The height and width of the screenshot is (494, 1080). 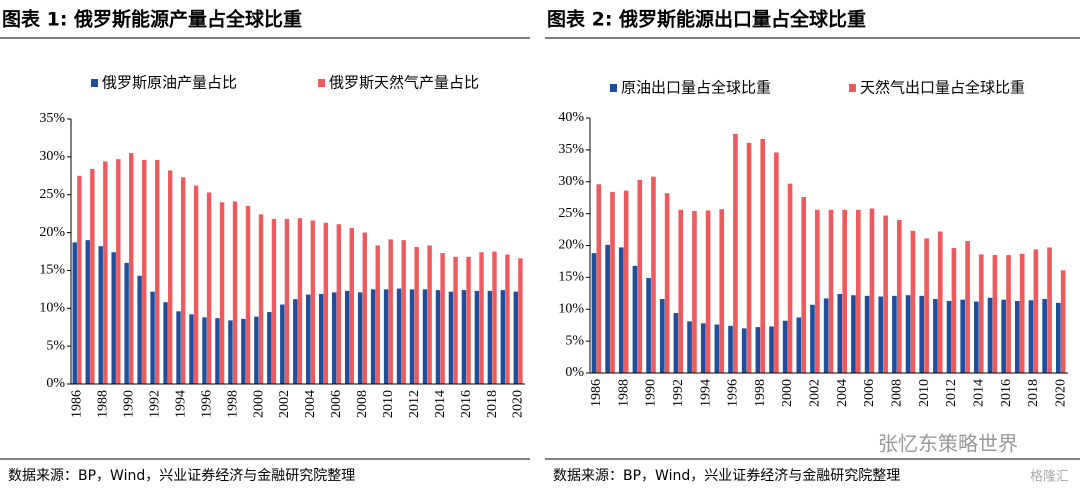 I want to click on x-tick-label: 1992, so click(x=678, y=393).